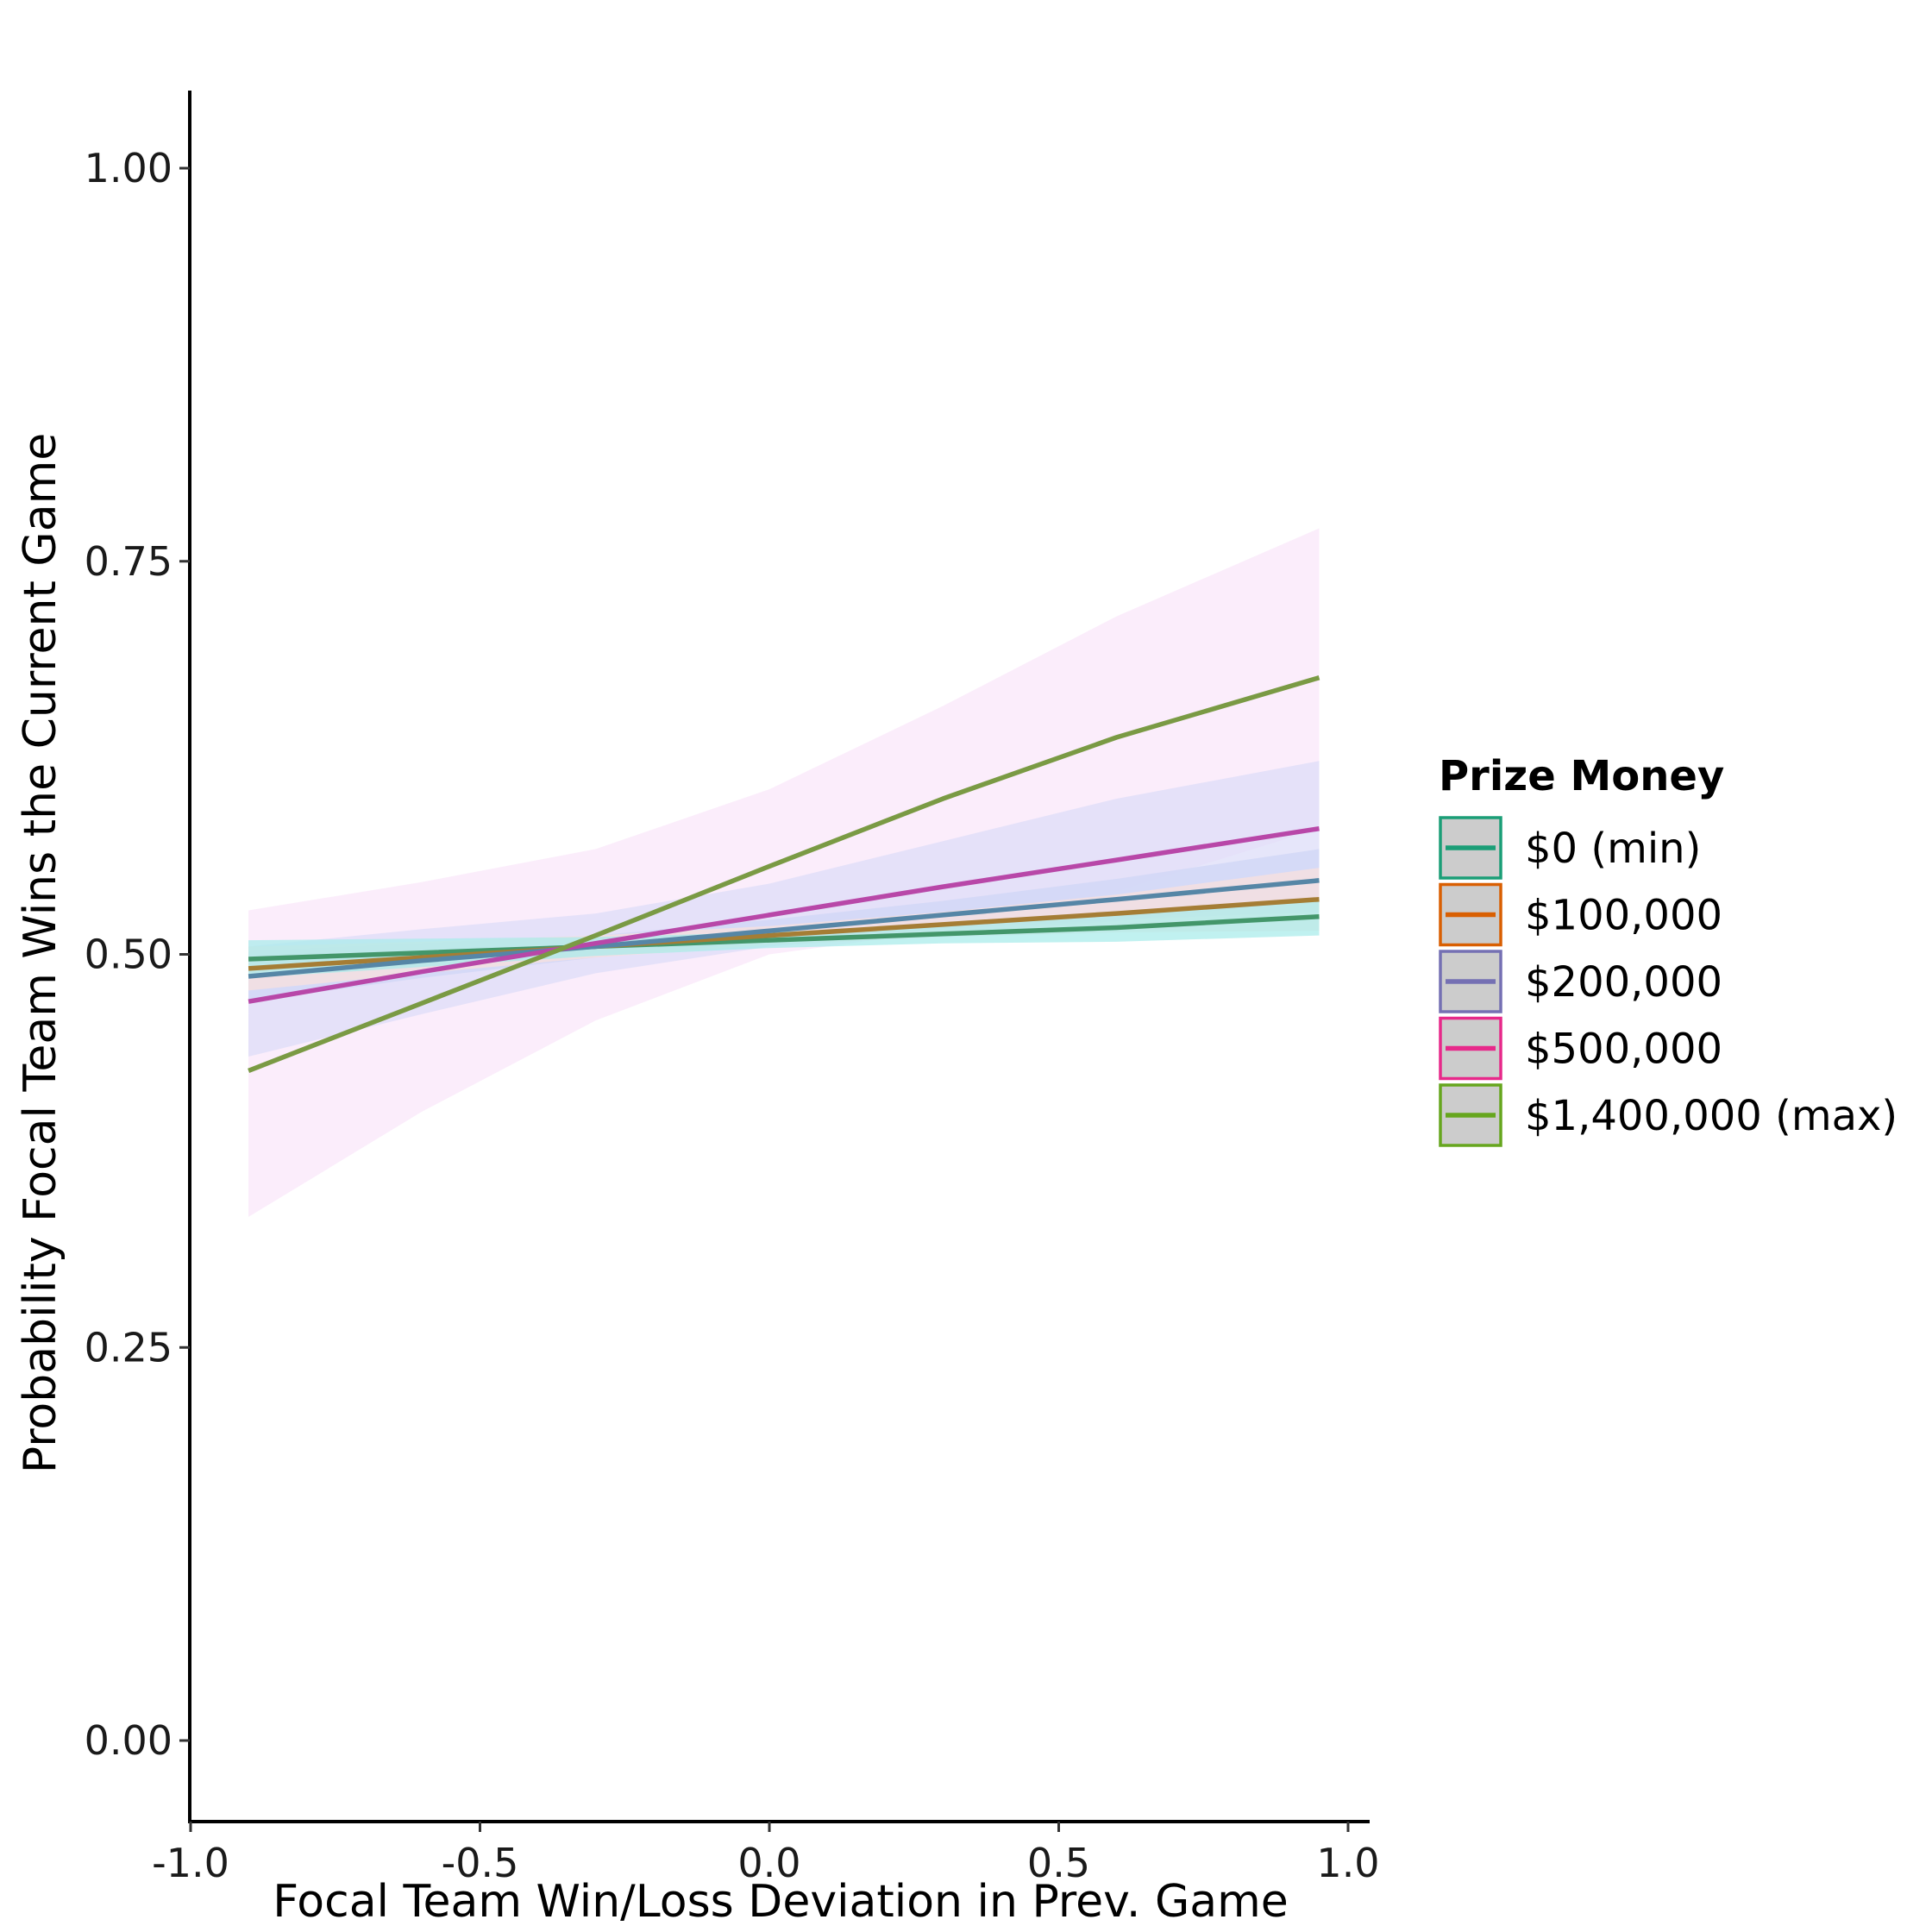  Describe the element at coordinates (128, 1348) in the screenshot. I see `y-tick-label-1: 0.25` at that location.